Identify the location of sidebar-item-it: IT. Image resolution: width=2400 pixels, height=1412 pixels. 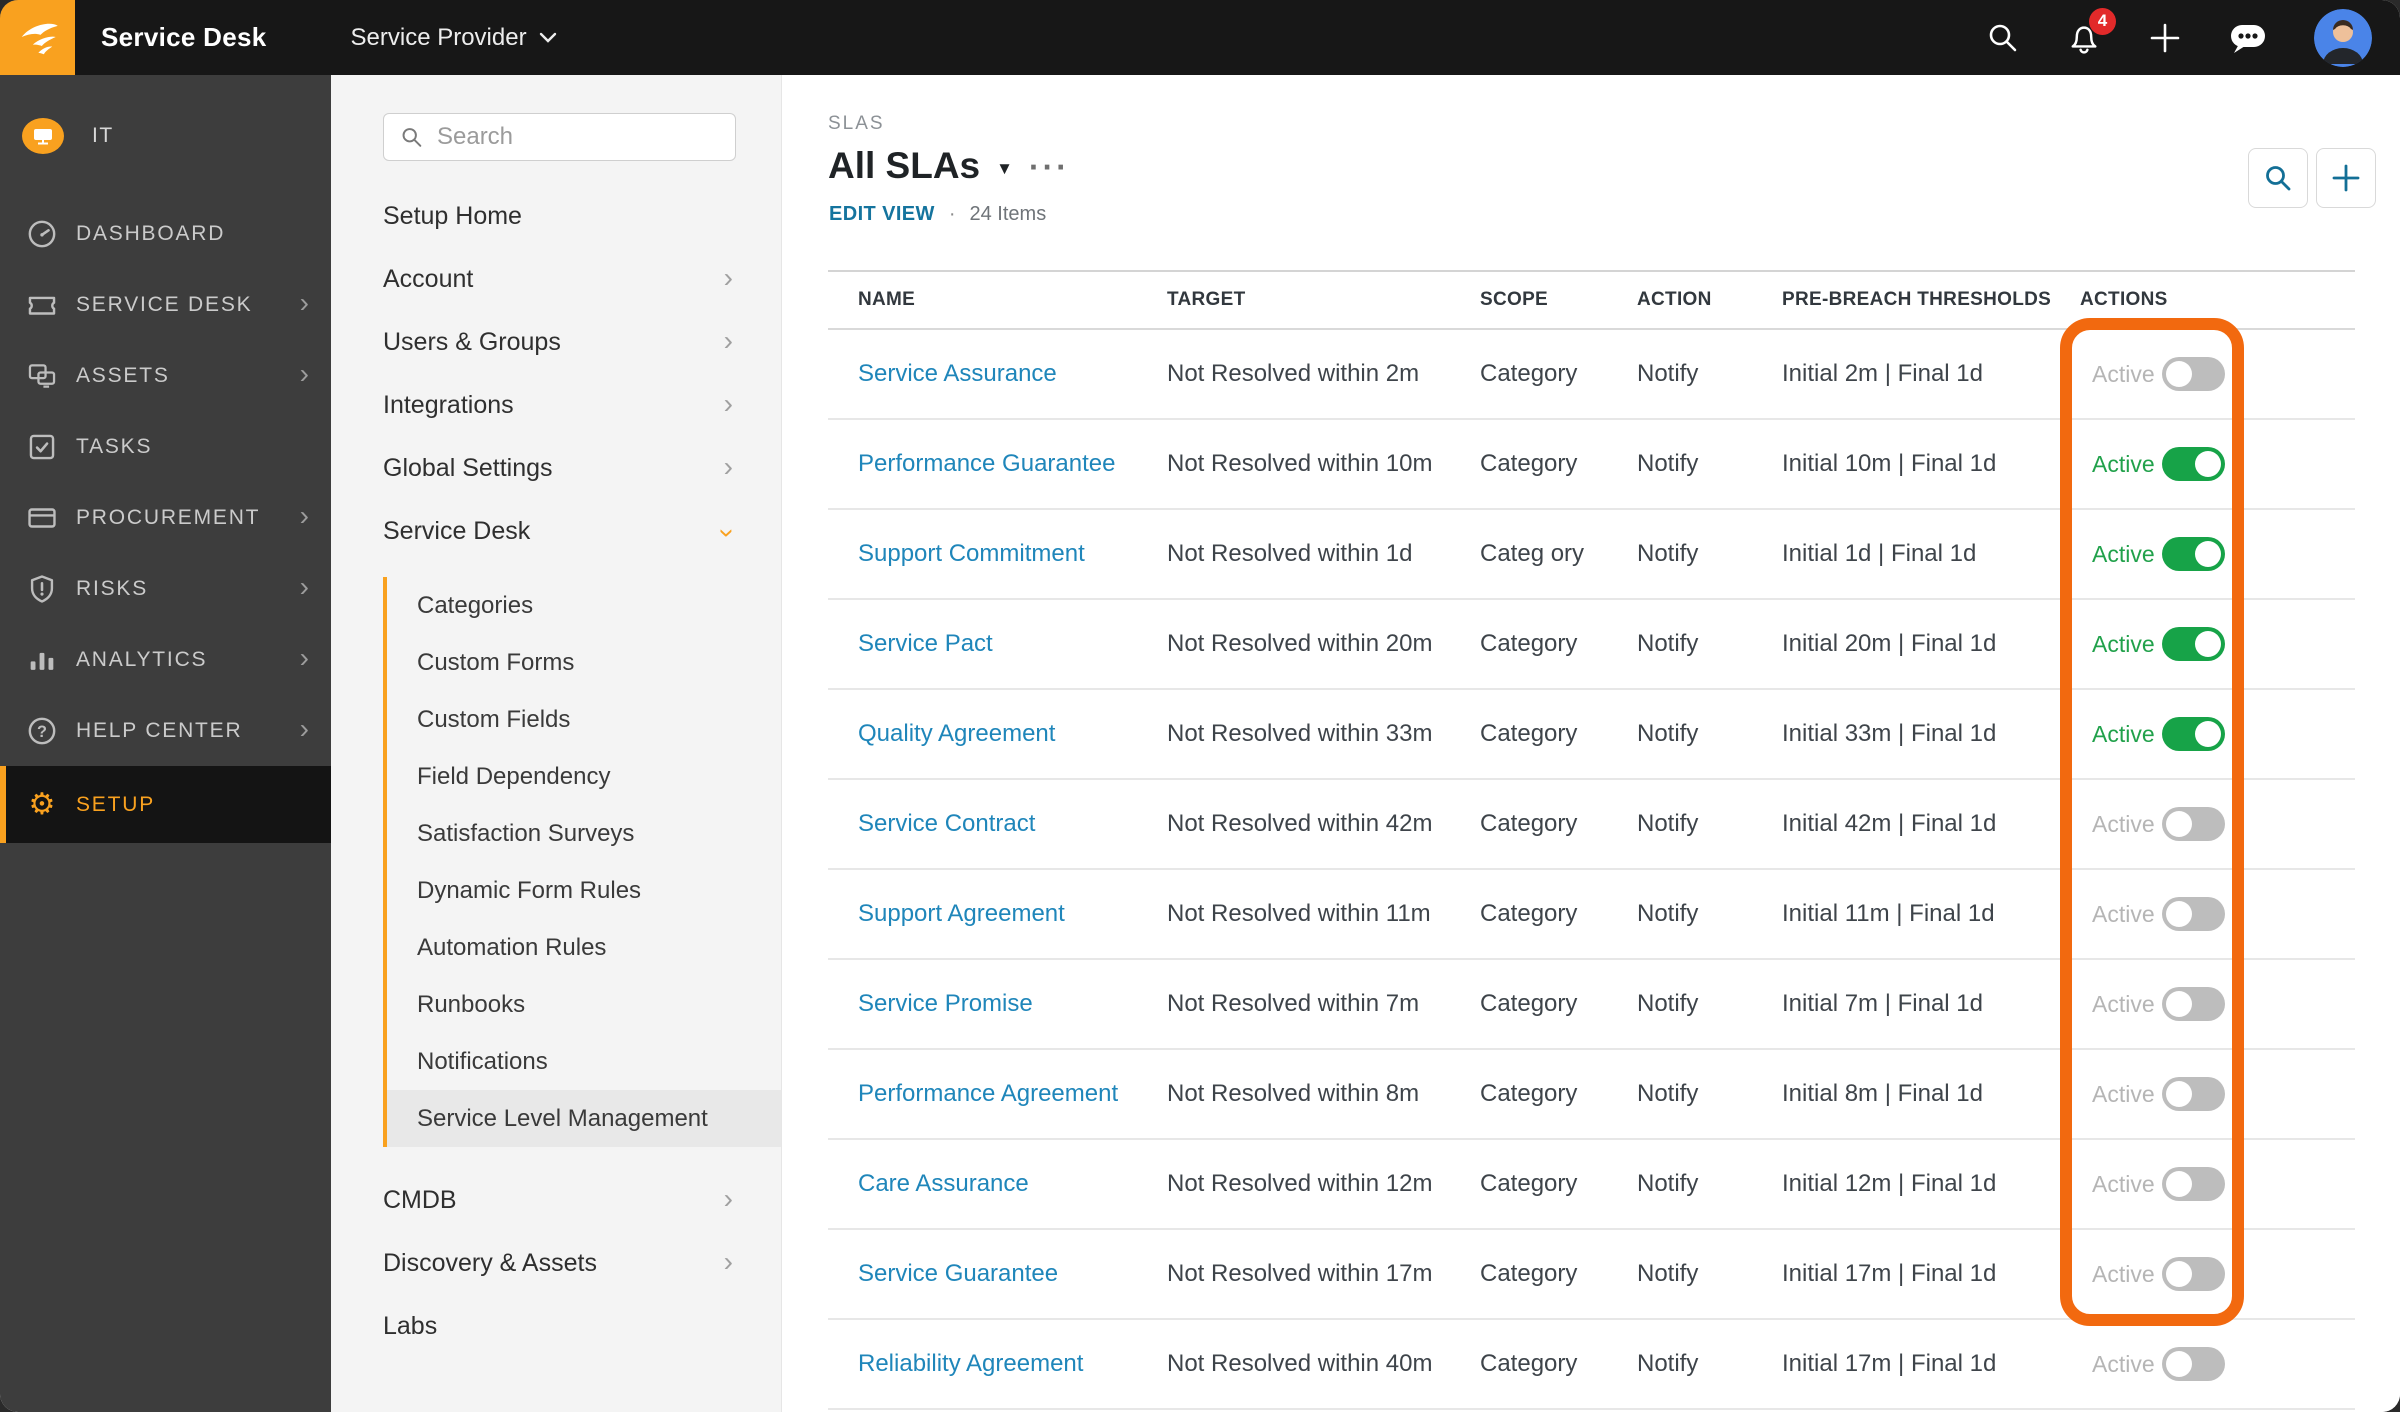
(176, 136).